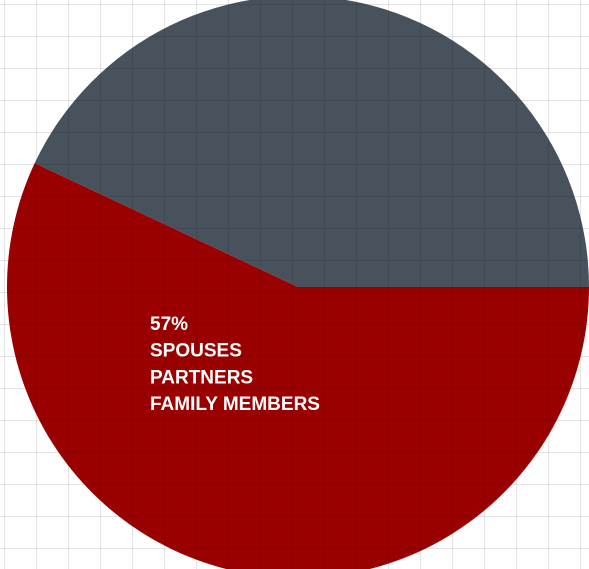 The width and height of the screenshot is (589, 569). Describe the element at coordinates (235, 364) in the screenshot. I see `labels: 57% SPOUSES PARTNERS FAMILY MEMBERS` at that location.